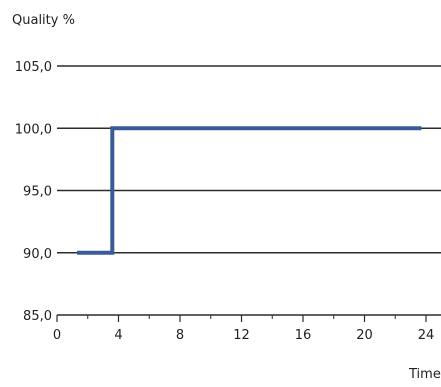  Describe the element at coordinates (57, 335) in the screenshot. I see `x-tick-label: 0` at that location.